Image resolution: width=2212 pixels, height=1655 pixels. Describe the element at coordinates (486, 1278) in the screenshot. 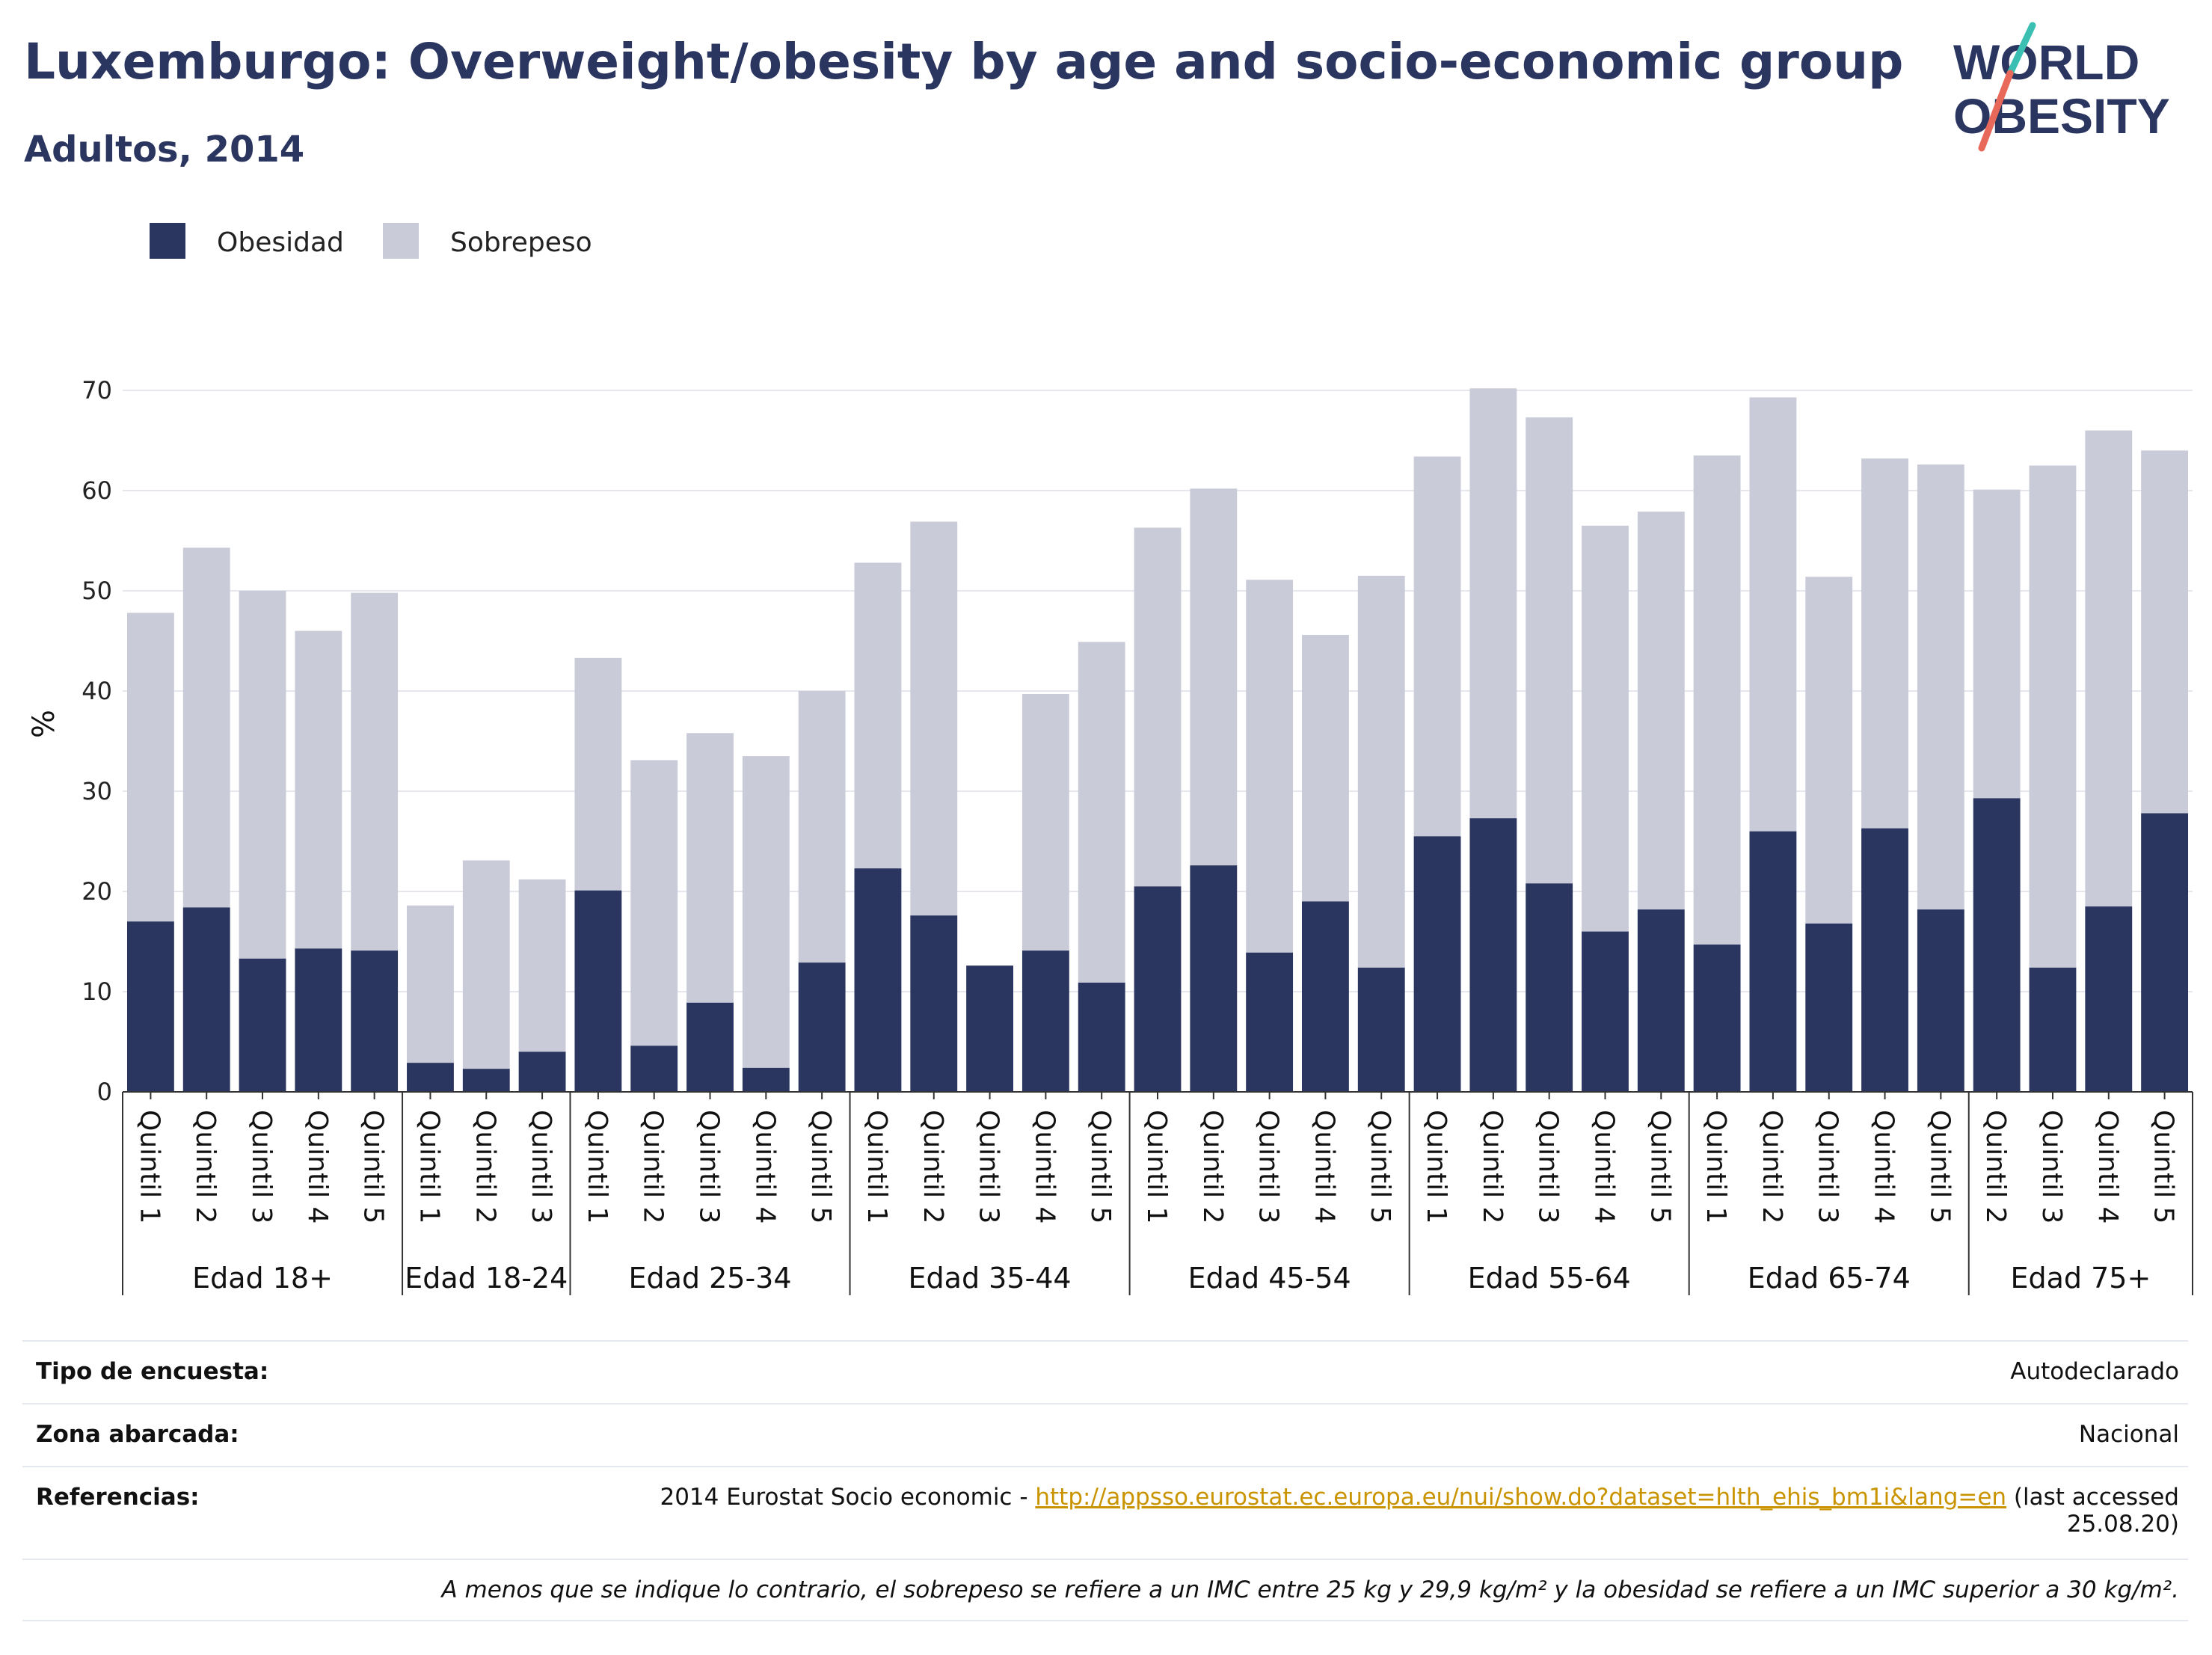

I see `group-label: Edad 18-24` at that location.